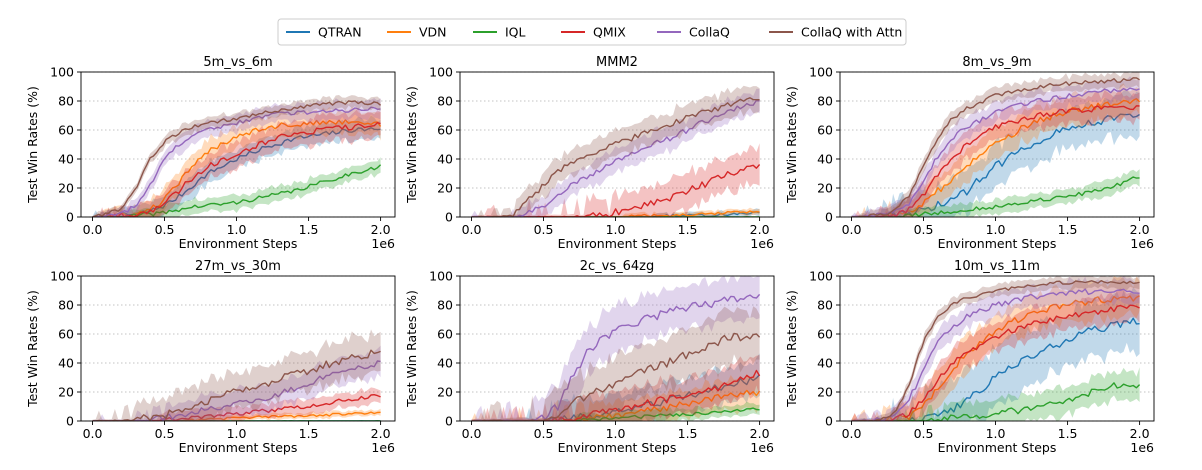  I want to click on legend-label-iql: IQL, so click(515, 32).